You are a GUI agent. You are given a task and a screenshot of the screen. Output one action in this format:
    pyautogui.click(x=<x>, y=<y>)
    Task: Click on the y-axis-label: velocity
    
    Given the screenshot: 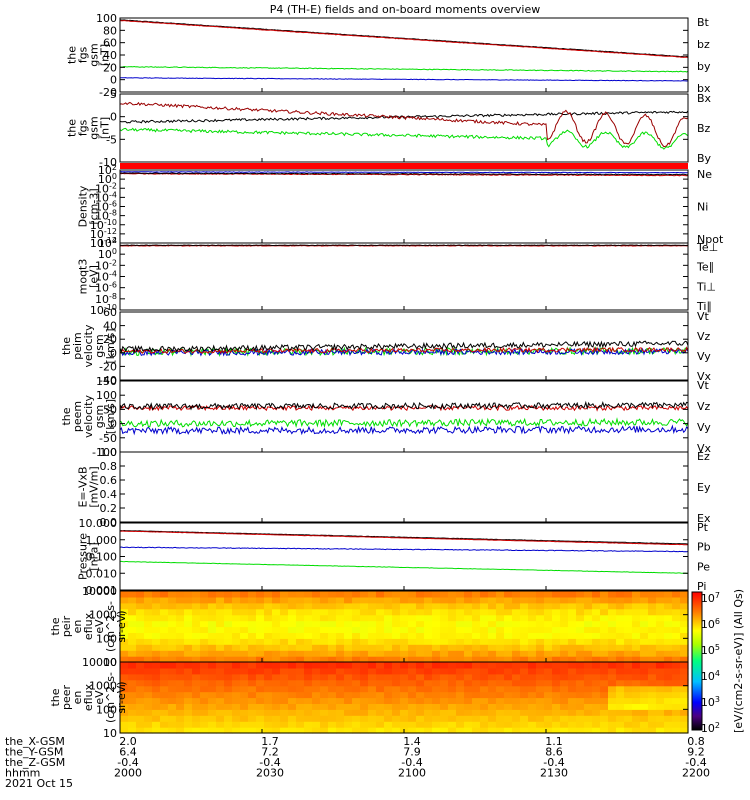 What is the action you would take?
    pyautogui.click(x=88, y=416)
    